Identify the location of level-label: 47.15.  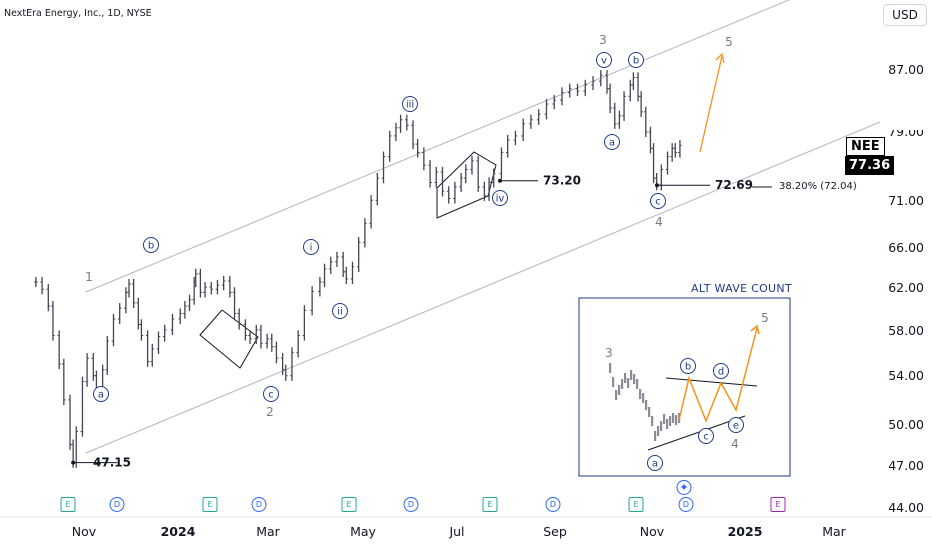
(112, 463).